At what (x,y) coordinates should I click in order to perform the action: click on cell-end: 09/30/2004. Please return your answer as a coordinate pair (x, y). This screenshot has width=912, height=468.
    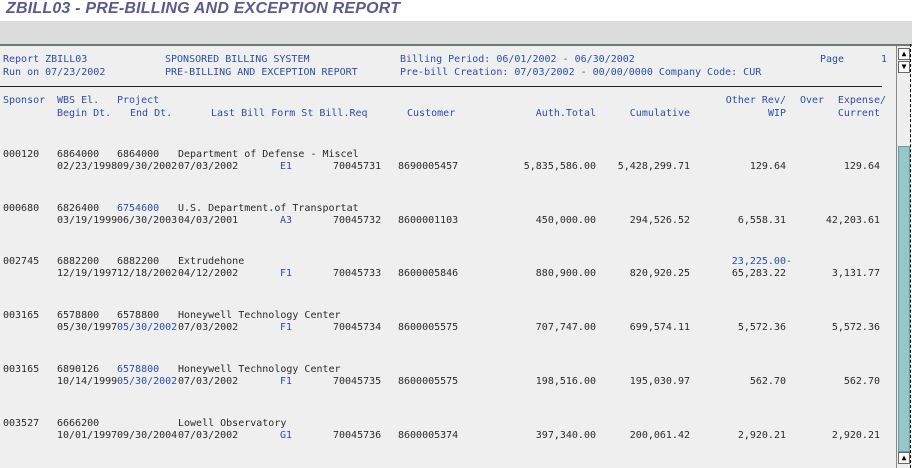
    Looking at the image, I should click on (147, 435).